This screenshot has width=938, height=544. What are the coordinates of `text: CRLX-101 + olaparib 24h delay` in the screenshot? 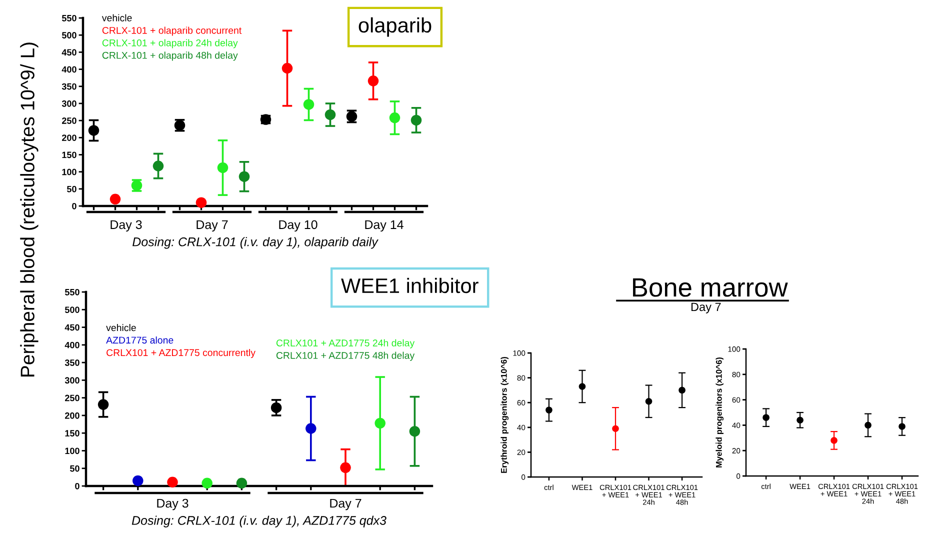 It's located at (170, 43).